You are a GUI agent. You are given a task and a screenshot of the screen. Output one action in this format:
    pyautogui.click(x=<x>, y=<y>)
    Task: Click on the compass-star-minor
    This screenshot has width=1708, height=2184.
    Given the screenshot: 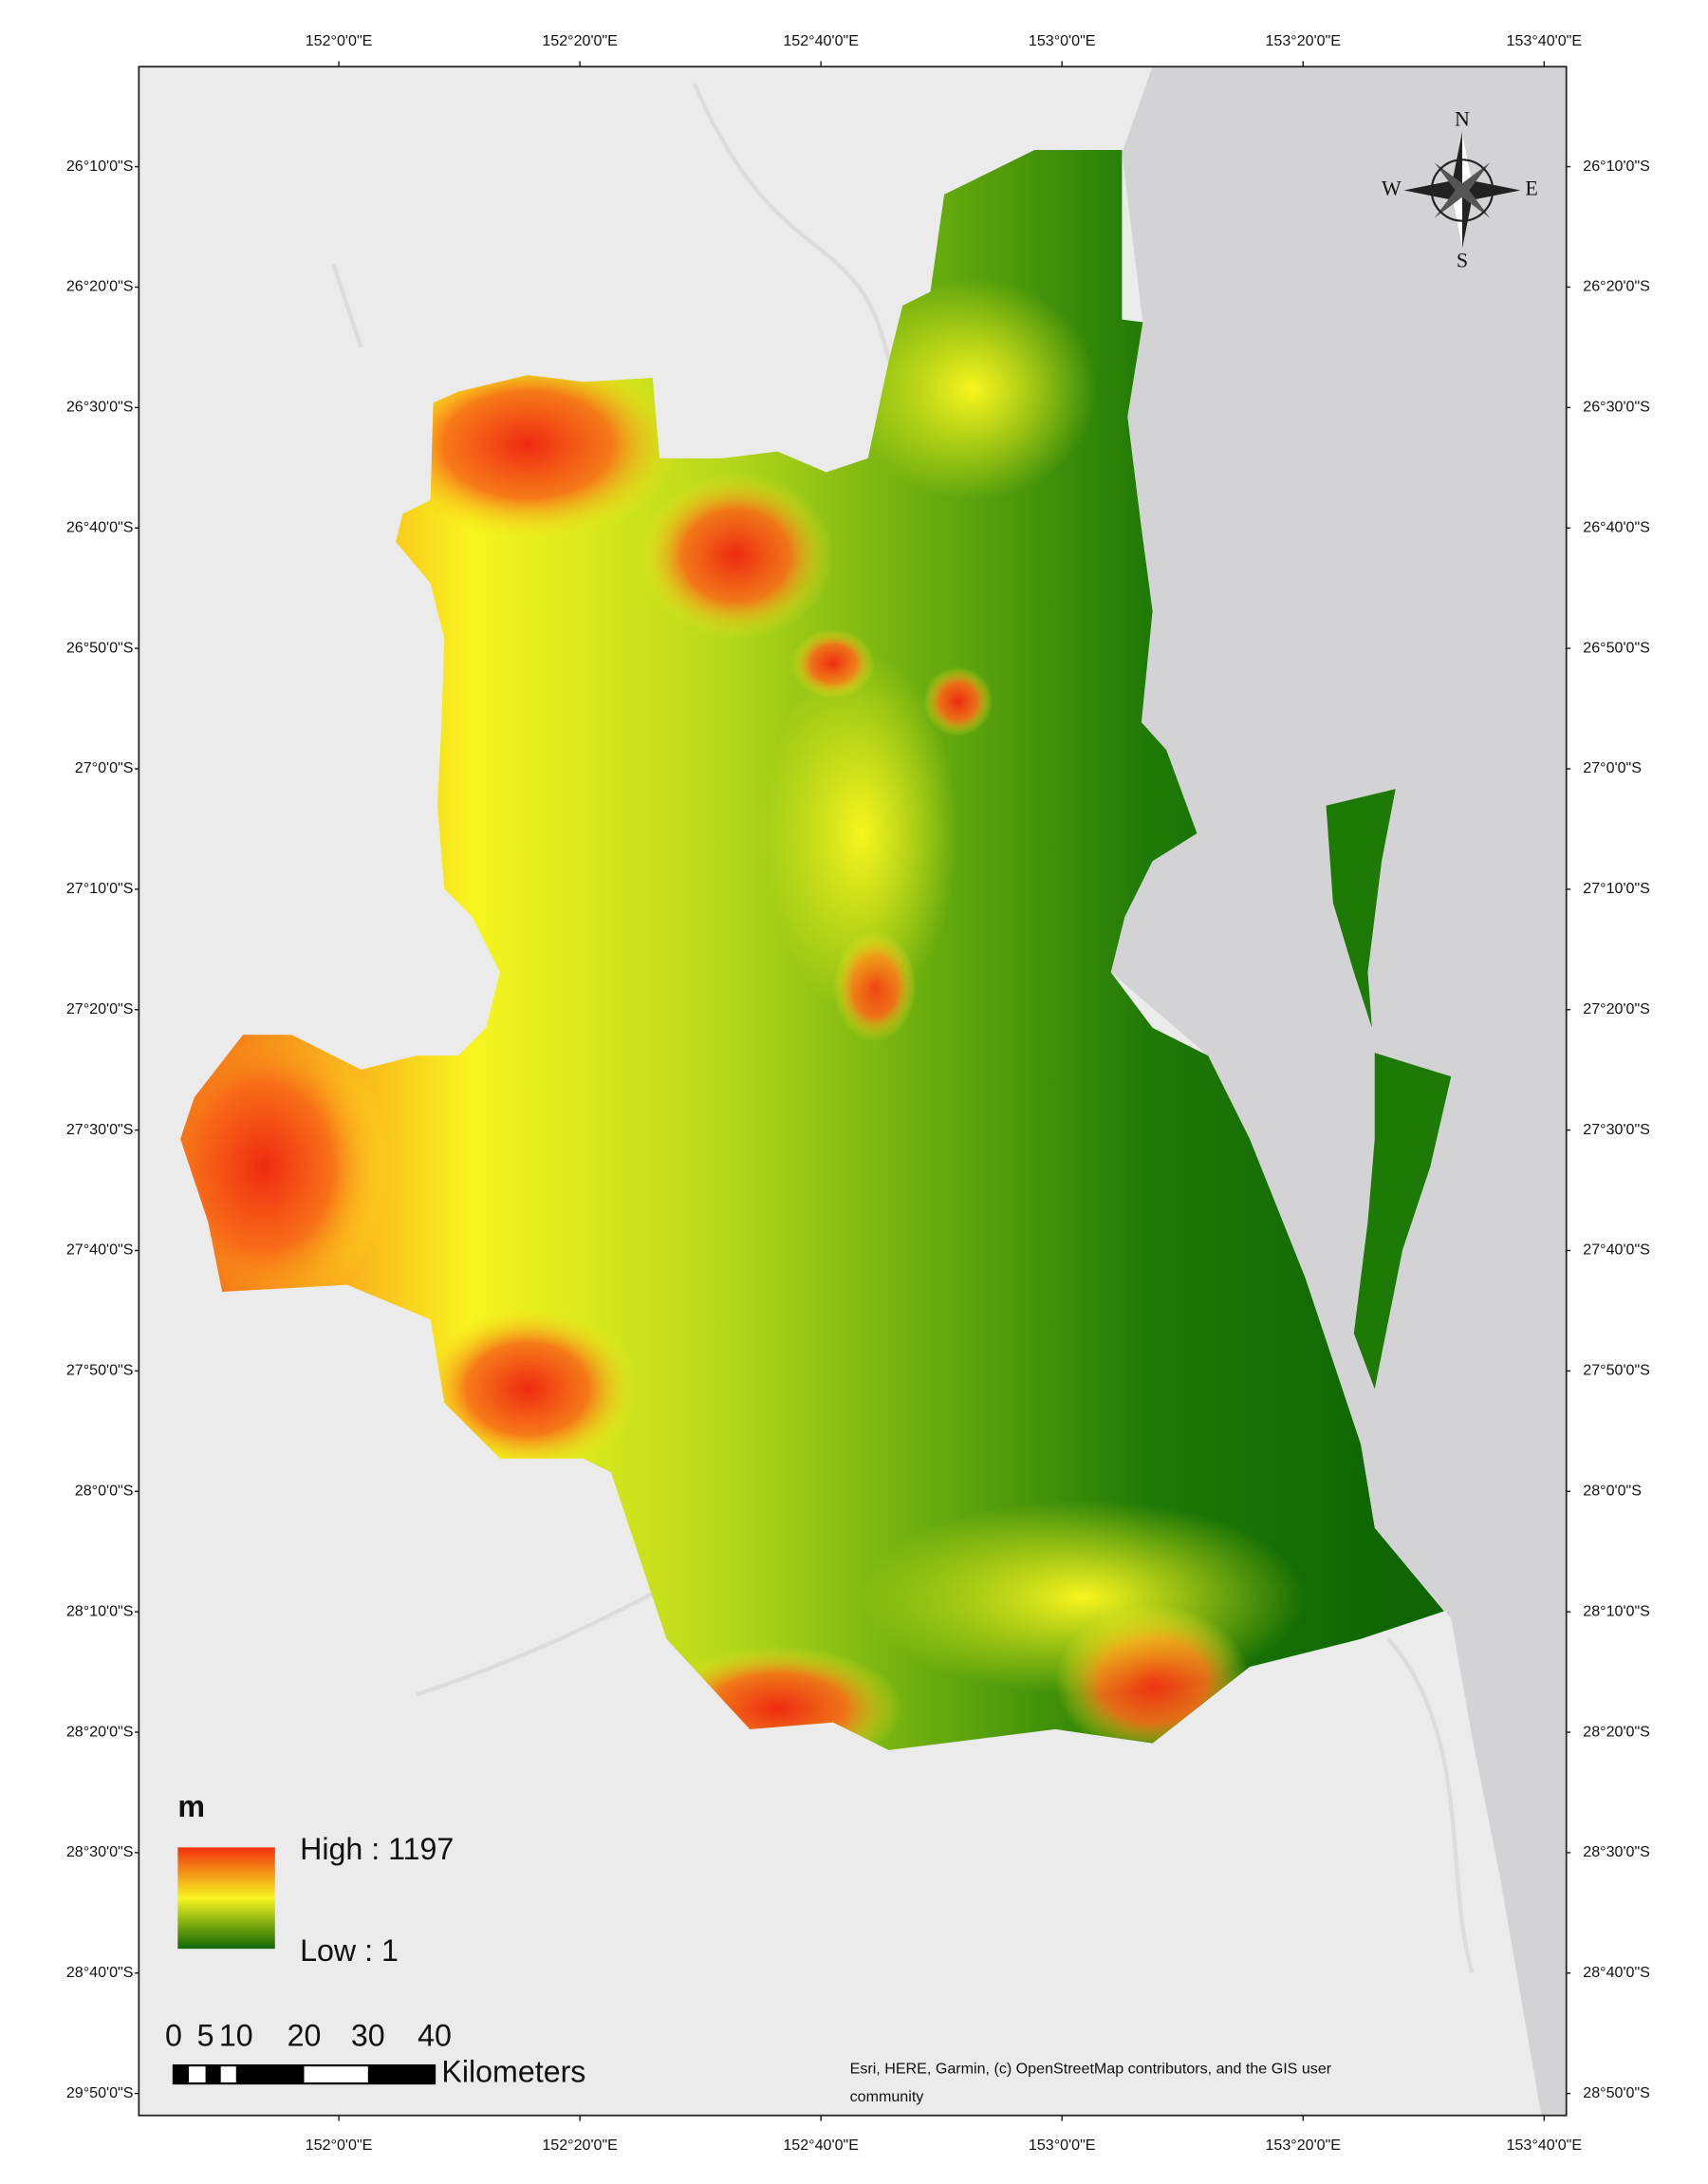 What is the action you would take?
    pyautogui.click(x=1463, y=190)
    